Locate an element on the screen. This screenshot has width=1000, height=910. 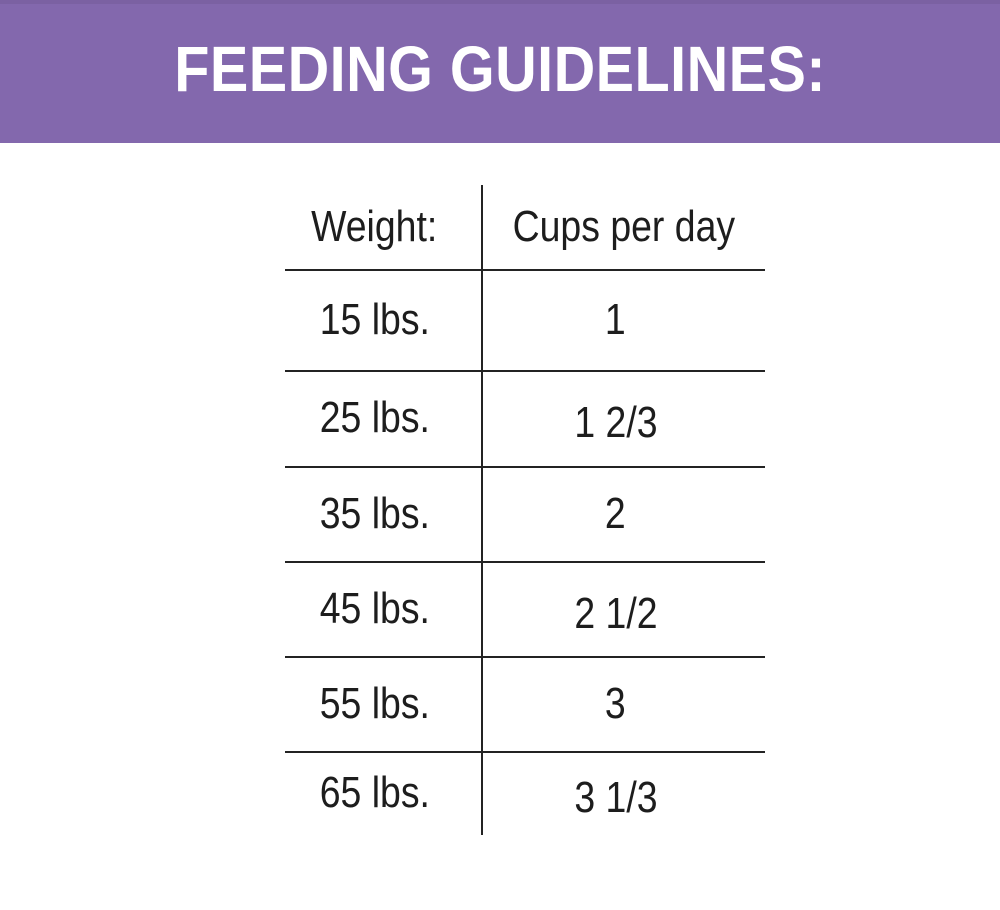
table-row: 25 lbs. 1 2/3 is located at coordinates (525, 418).